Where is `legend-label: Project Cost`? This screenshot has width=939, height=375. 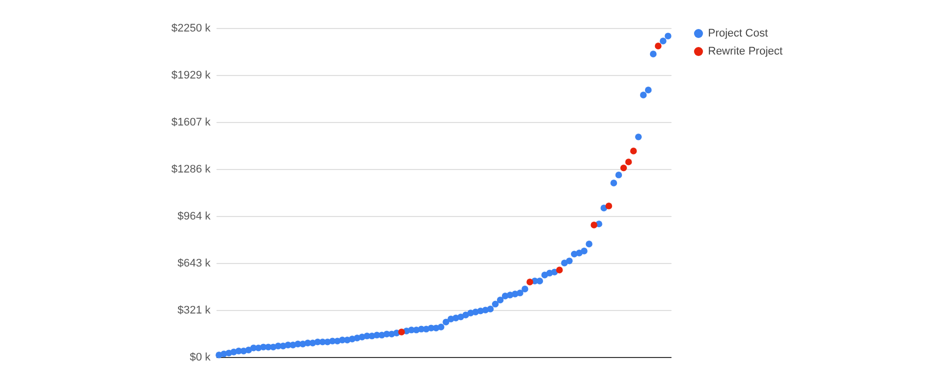
legend-label: Project Cost is located at coordinates (738, 34).